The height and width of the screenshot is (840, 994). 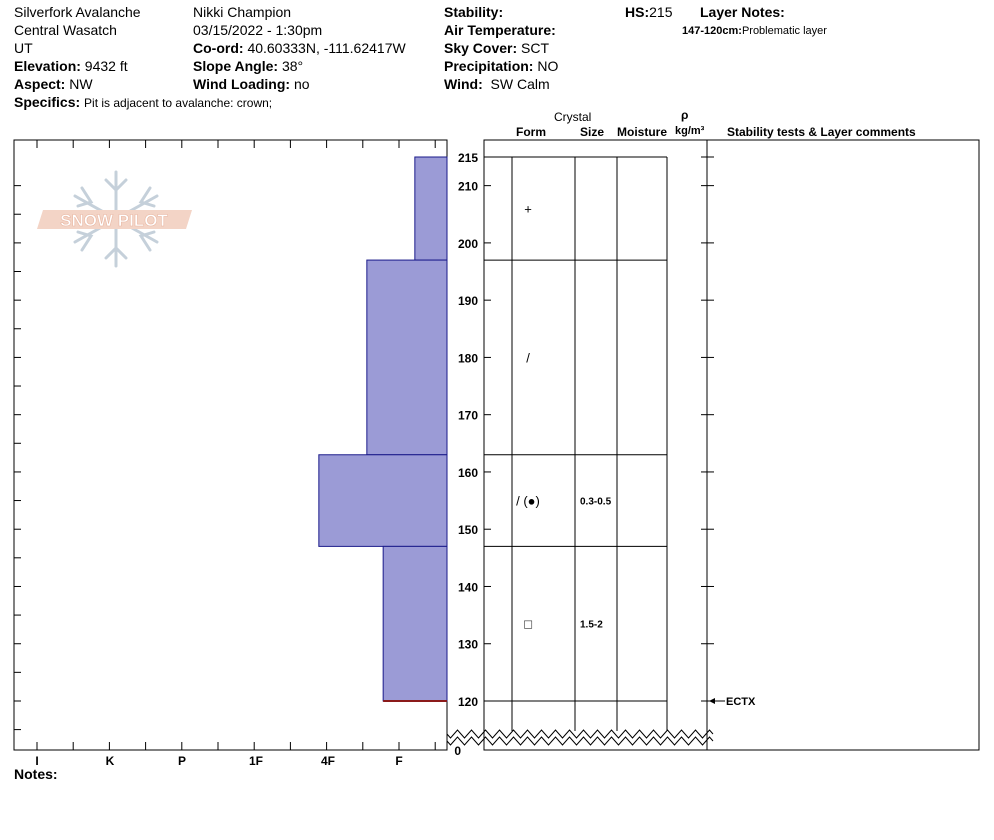 I want to click on hs-value: 215, so click(x=661, y=12).